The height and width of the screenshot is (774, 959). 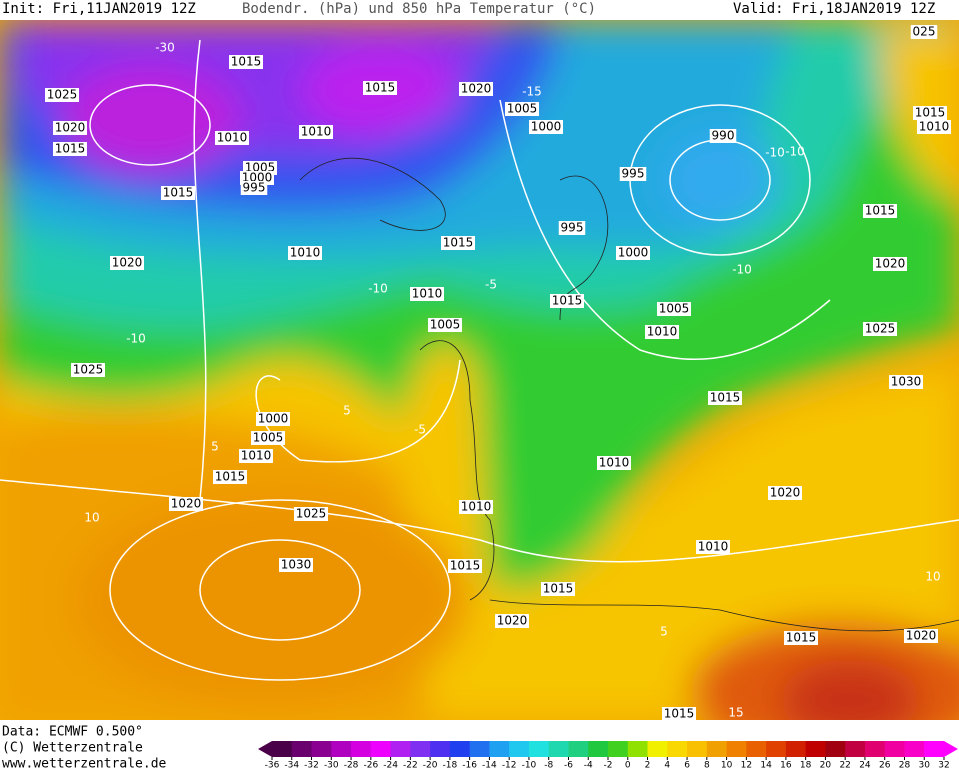 I want to click on isobar-label: 1005, so click(x=445, y=325).